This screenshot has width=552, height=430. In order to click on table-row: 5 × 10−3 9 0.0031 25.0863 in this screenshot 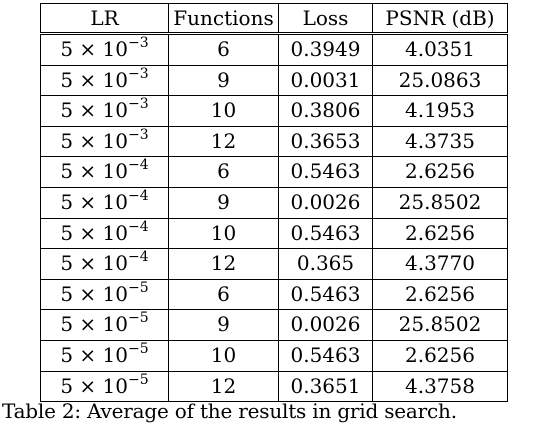, I will do `click(274, 80)`.